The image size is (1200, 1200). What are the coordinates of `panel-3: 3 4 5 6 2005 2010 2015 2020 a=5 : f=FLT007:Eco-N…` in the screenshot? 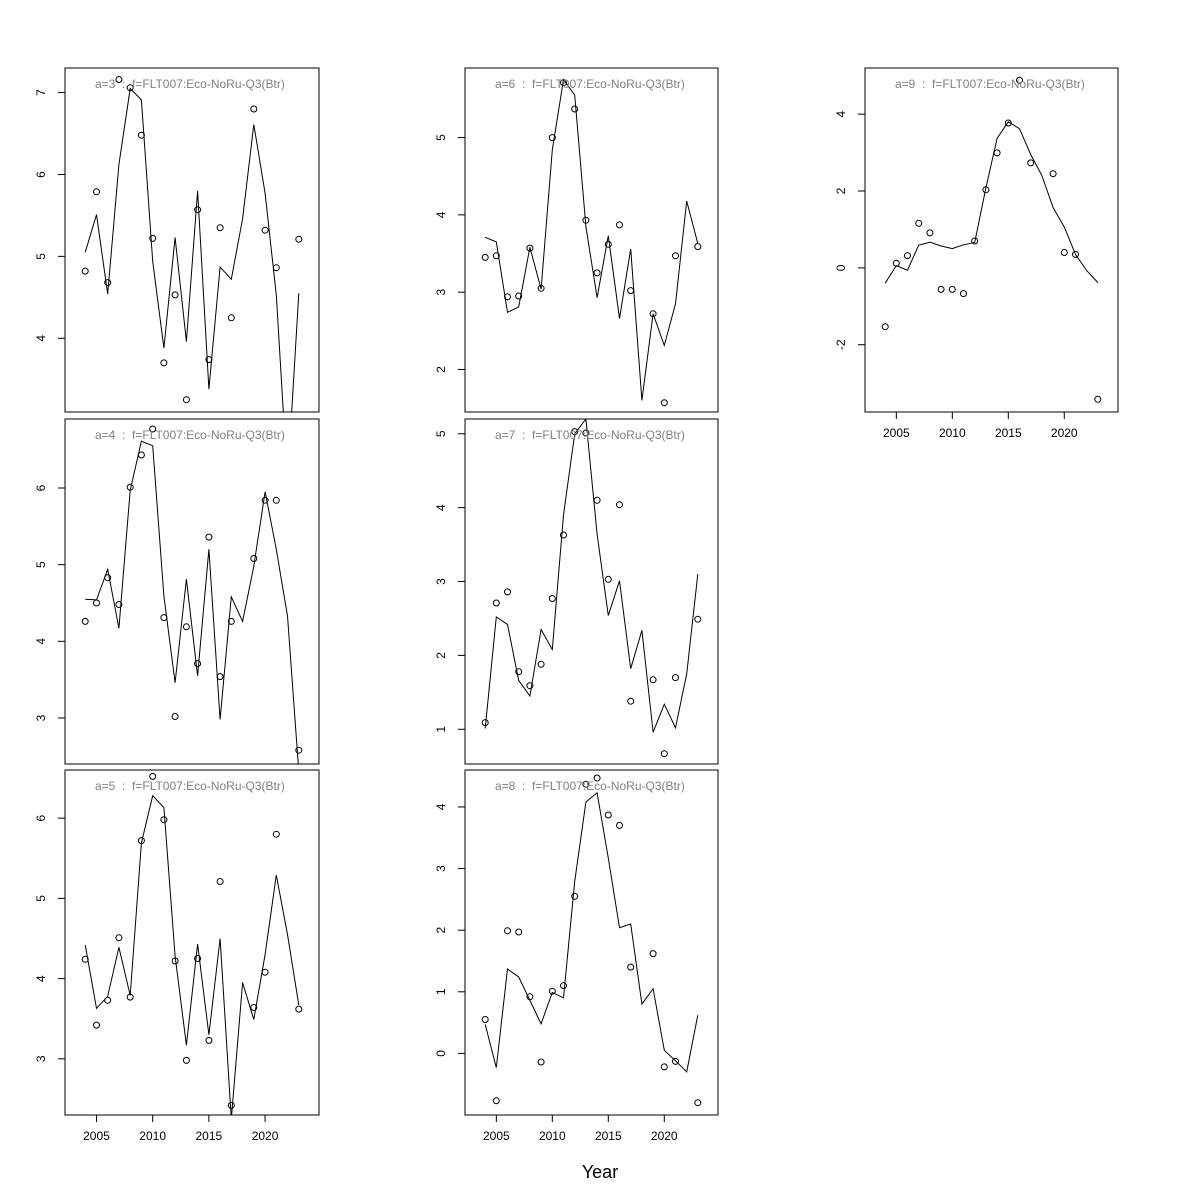 It's located at (177, 956).